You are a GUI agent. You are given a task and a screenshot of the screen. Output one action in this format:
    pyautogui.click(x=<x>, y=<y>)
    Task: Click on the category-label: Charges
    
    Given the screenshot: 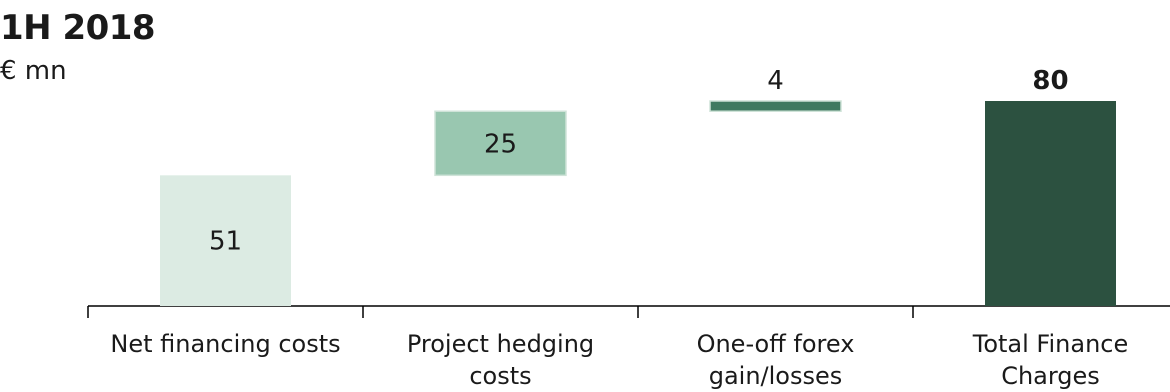 What is the action you would take?
    pyautogui.click(x=1050, y=376)
    